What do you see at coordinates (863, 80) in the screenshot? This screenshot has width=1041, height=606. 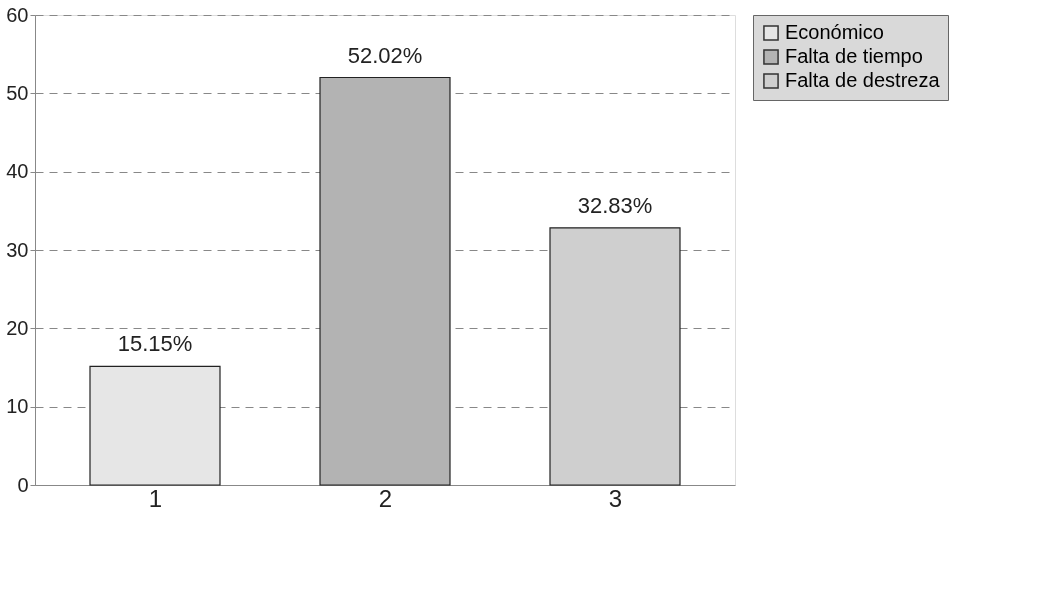 I see `legend-label: Falta de destreza` at bounding box center [863, 80].